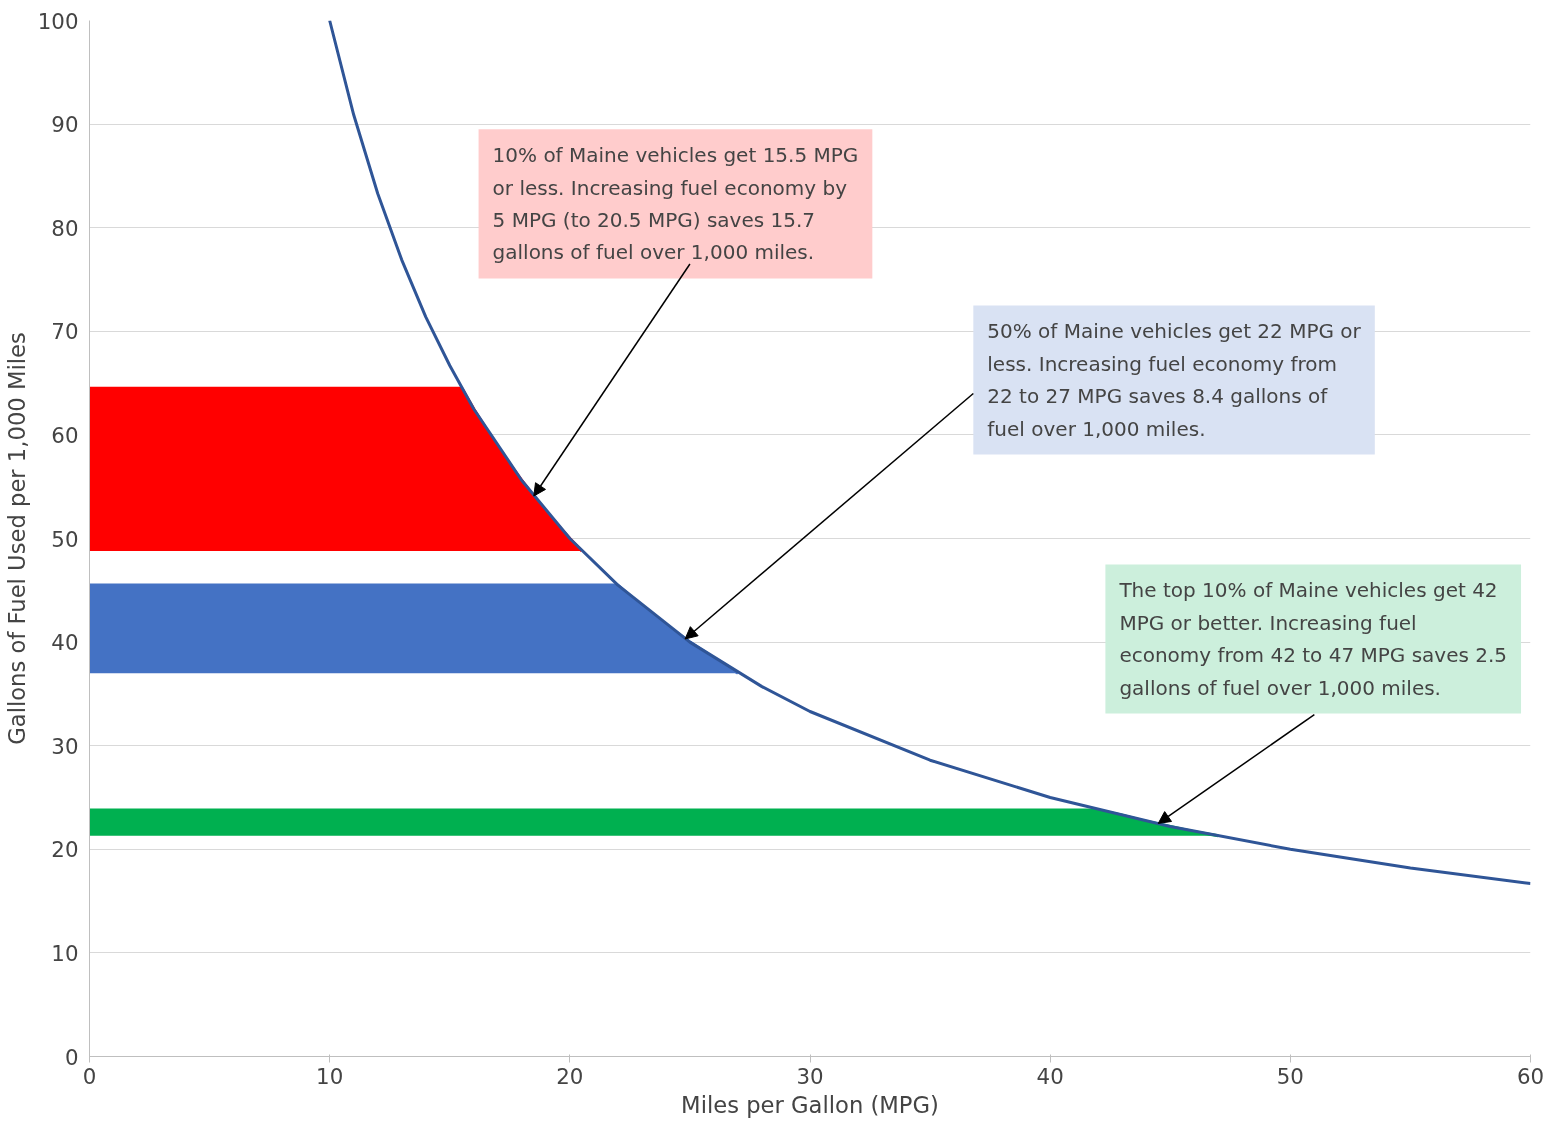 This screenshot has height=1128, width=1568. I want to click on y-tick-label: 10, so click(65, 953).